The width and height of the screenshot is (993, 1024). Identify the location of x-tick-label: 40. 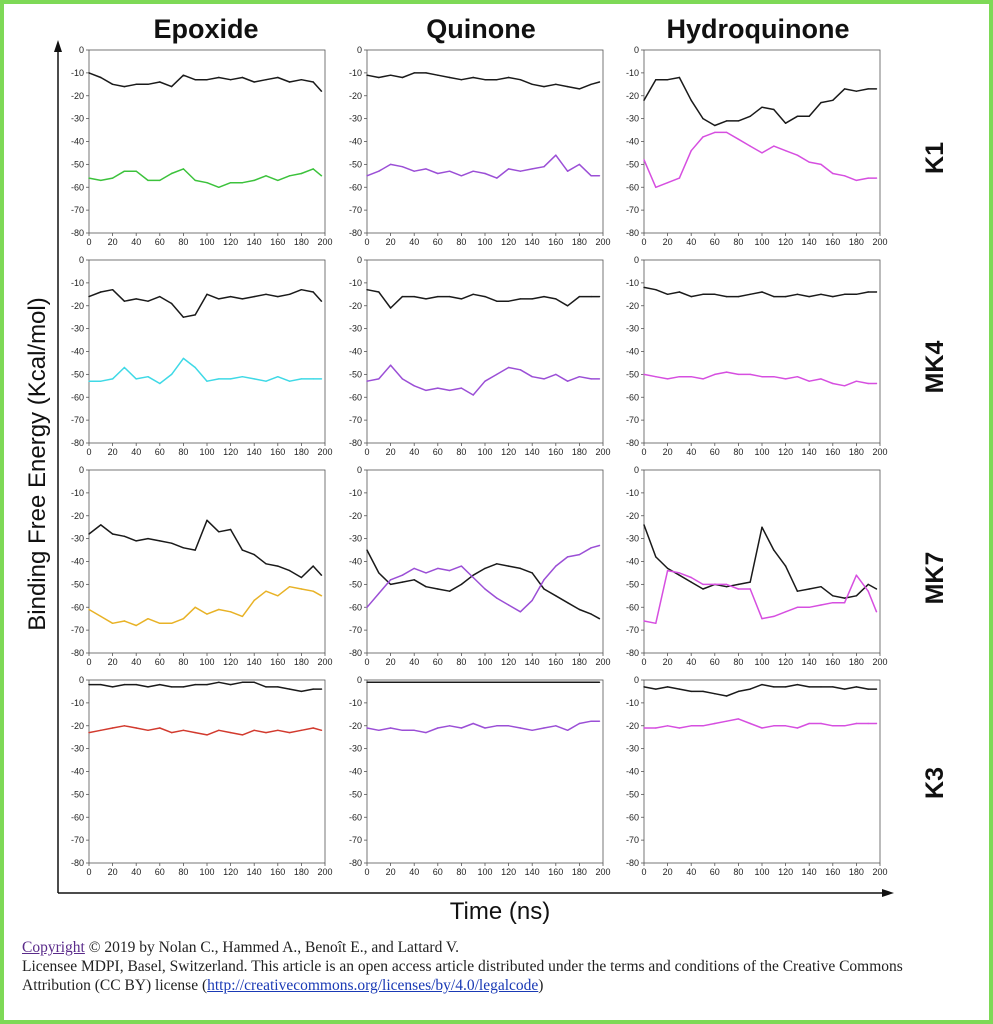
(136, 242).